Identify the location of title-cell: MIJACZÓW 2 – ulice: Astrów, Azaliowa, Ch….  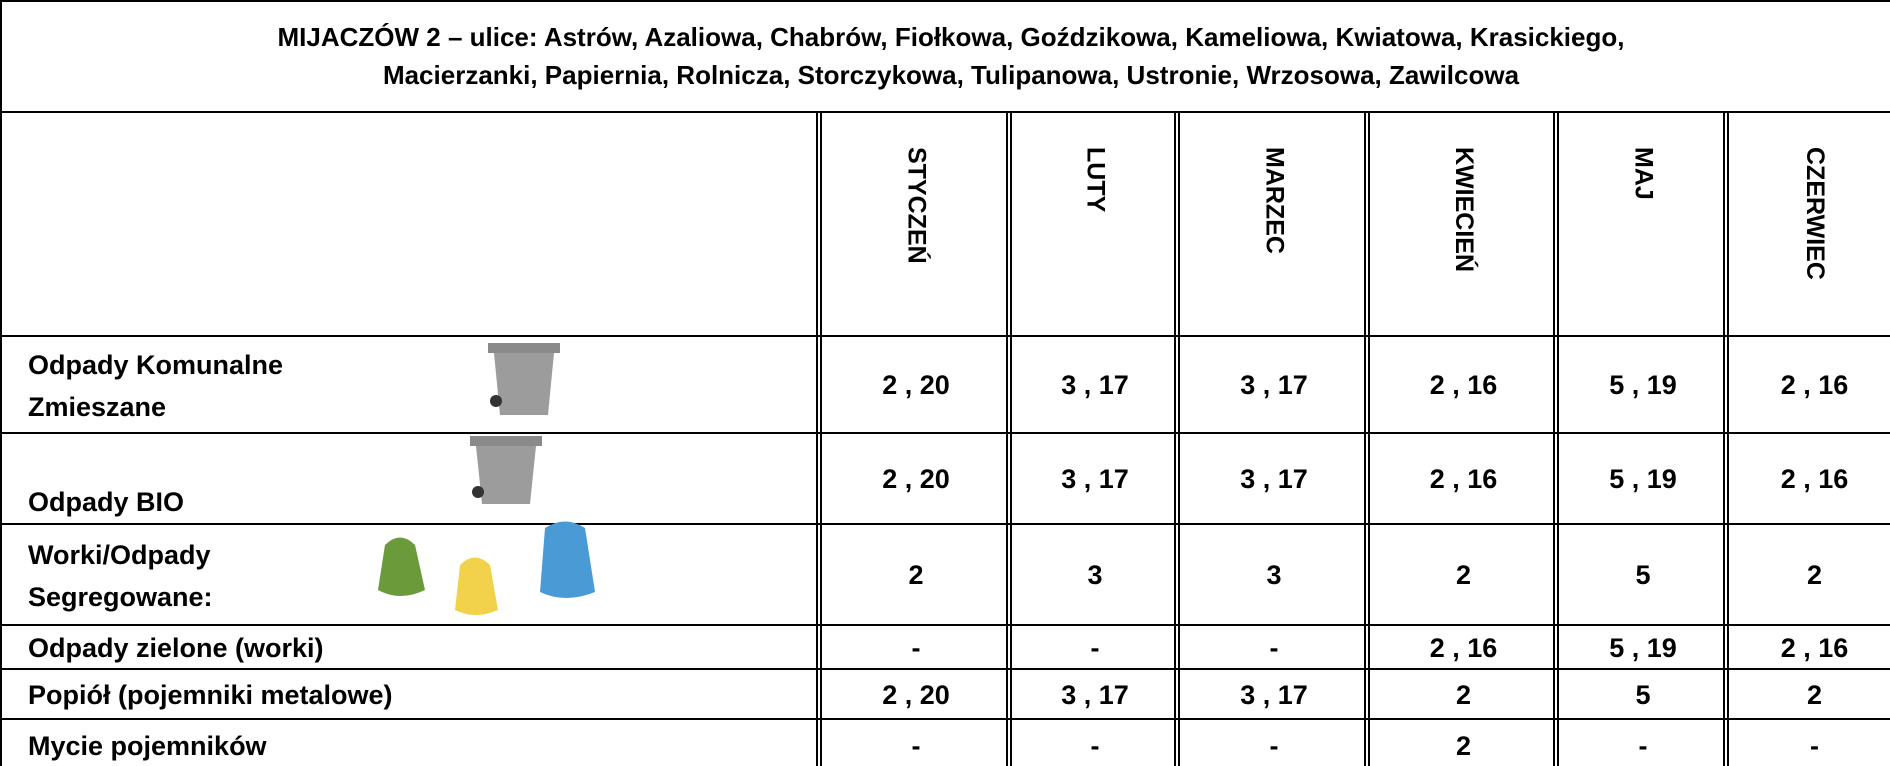
(945, 56).